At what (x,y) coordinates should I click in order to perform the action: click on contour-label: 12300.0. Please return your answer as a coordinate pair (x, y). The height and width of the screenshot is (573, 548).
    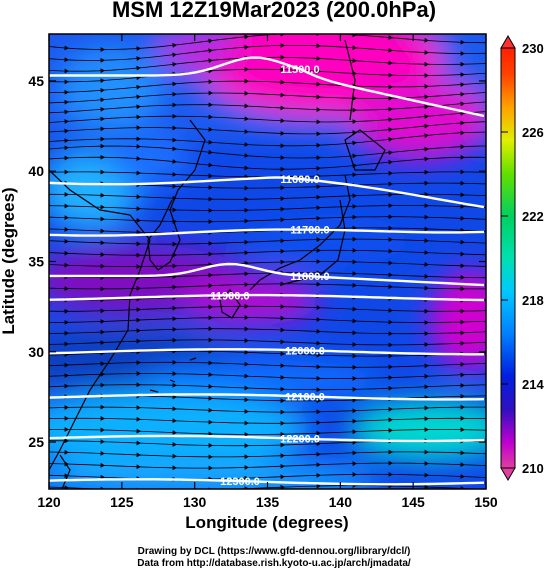
    Looking at the image, I should click on (240, 482).